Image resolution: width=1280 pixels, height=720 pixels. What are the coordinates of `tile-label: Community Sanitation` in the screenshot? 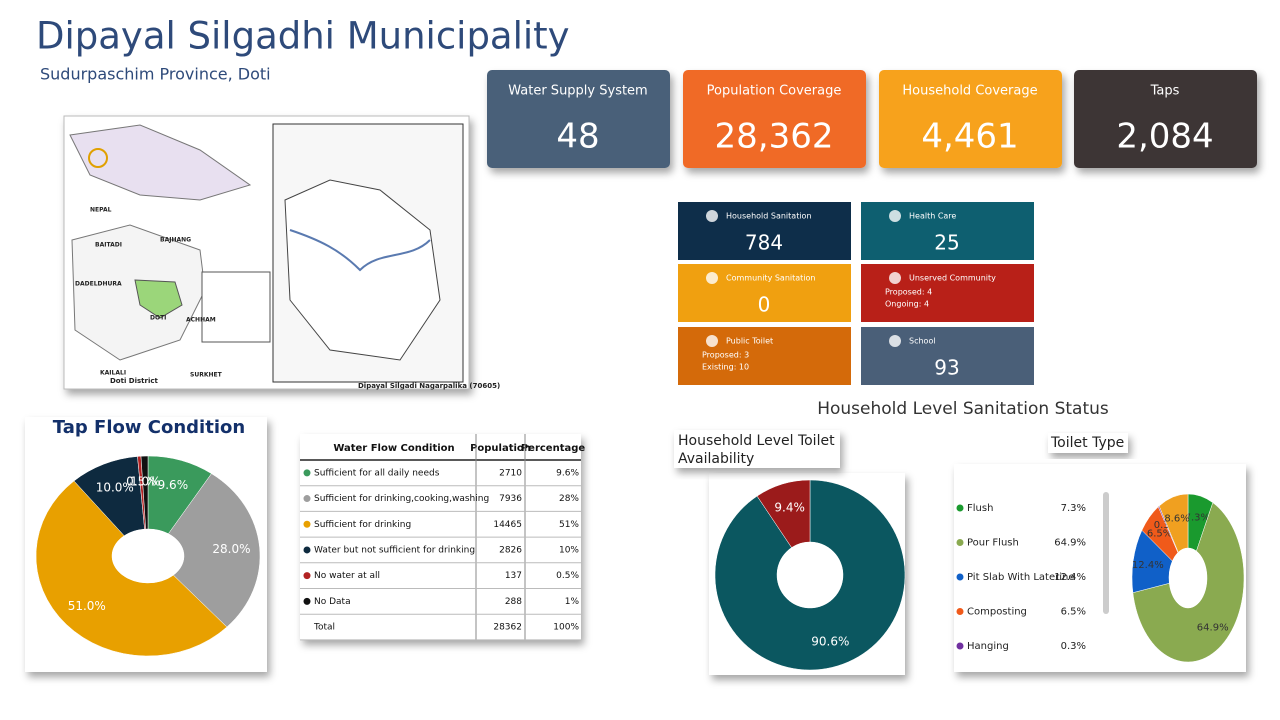 It's located at (770, 278).